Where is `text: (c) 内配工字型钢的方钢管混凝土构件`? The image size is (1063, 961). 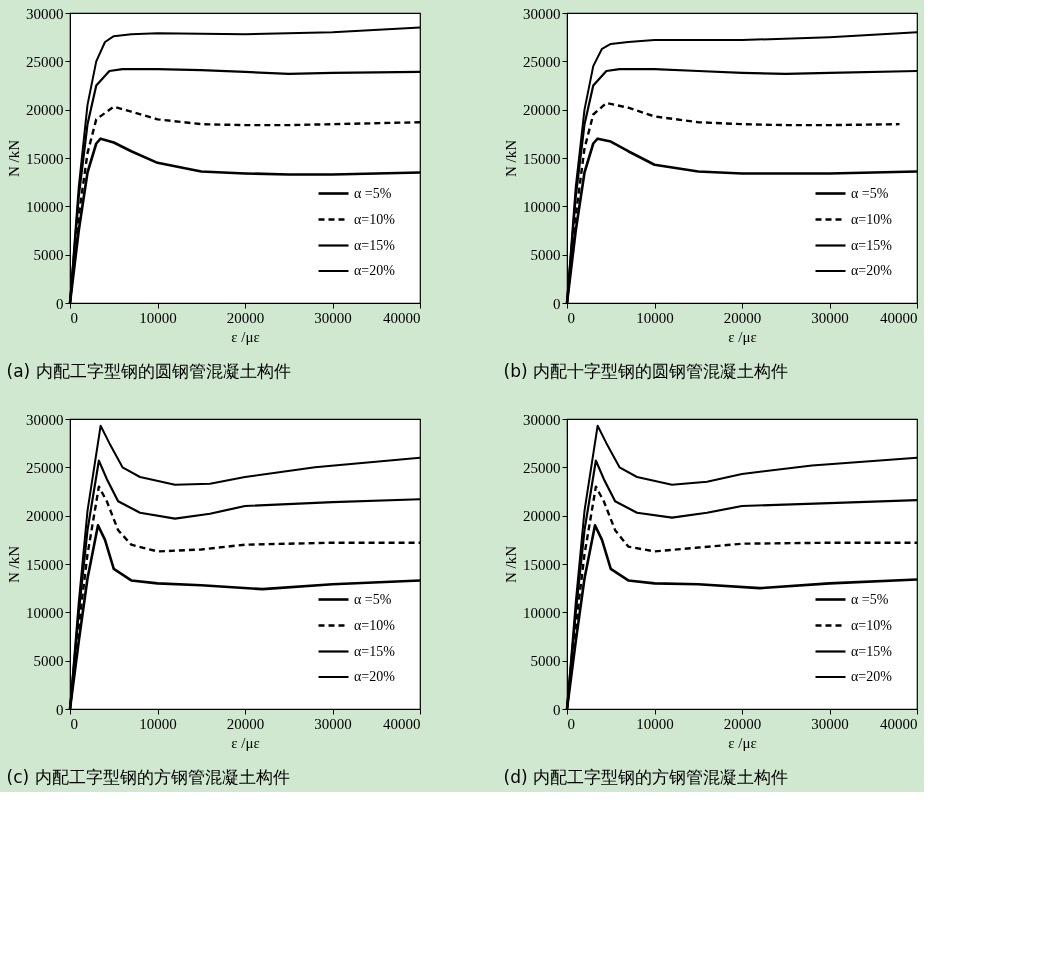 text: (c) 内配工字型钢的方钢管混凝土构件 is located at coordinates (148, 777).